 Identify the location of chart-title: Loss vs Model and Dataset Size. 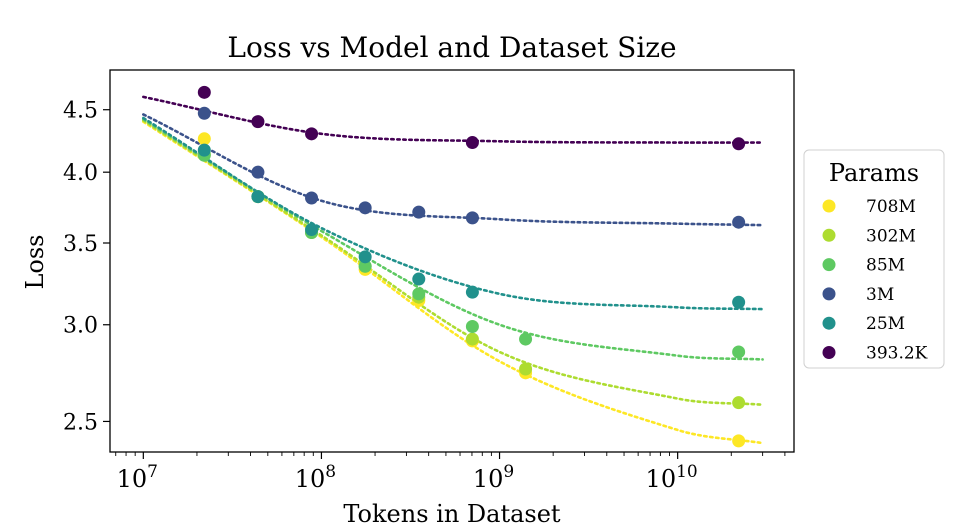
(451, 47).